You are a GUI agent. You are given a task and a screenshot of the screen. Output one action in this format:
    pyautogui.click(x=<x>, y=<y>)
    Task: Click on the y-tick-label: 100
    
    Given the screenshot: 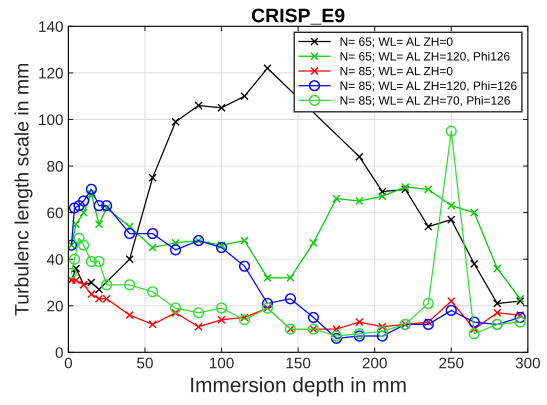 What is the action you would take?
    pyautogui.click(x=51, y=120)
    